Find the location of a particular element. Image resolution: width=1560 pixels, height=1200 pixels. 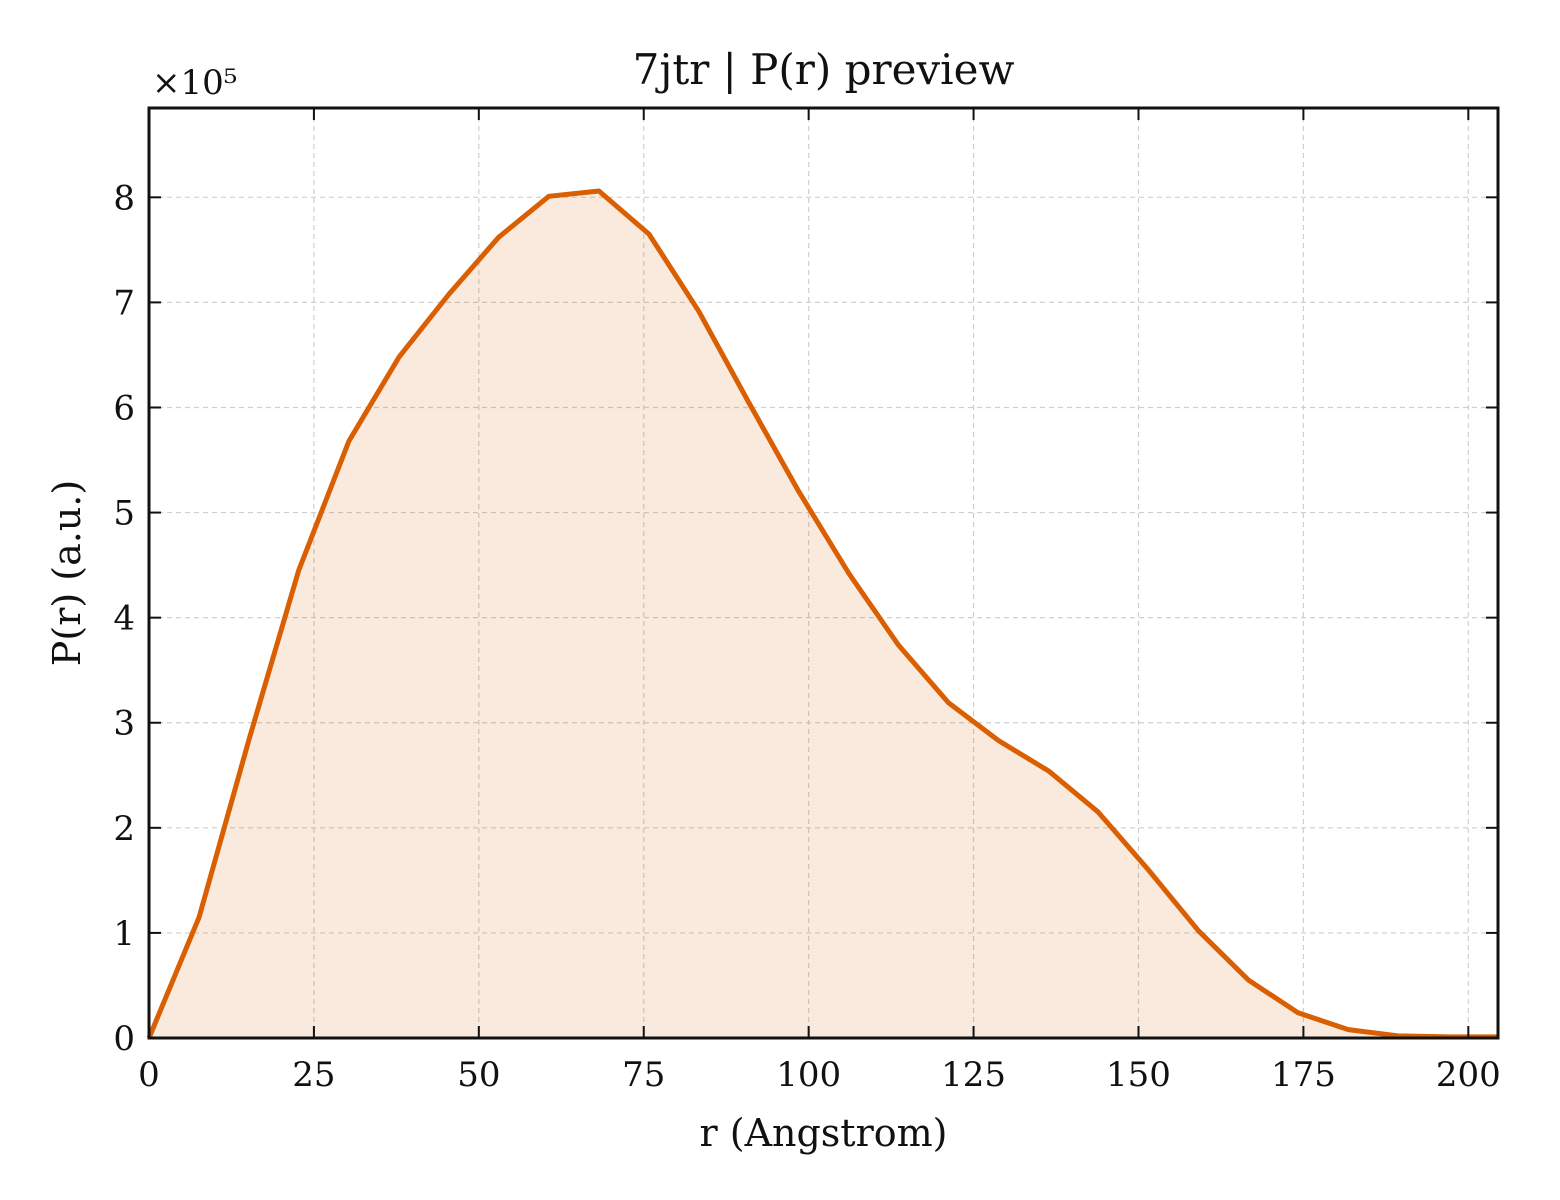

y-tick-label: 6 is located at coordinates (124, 408).